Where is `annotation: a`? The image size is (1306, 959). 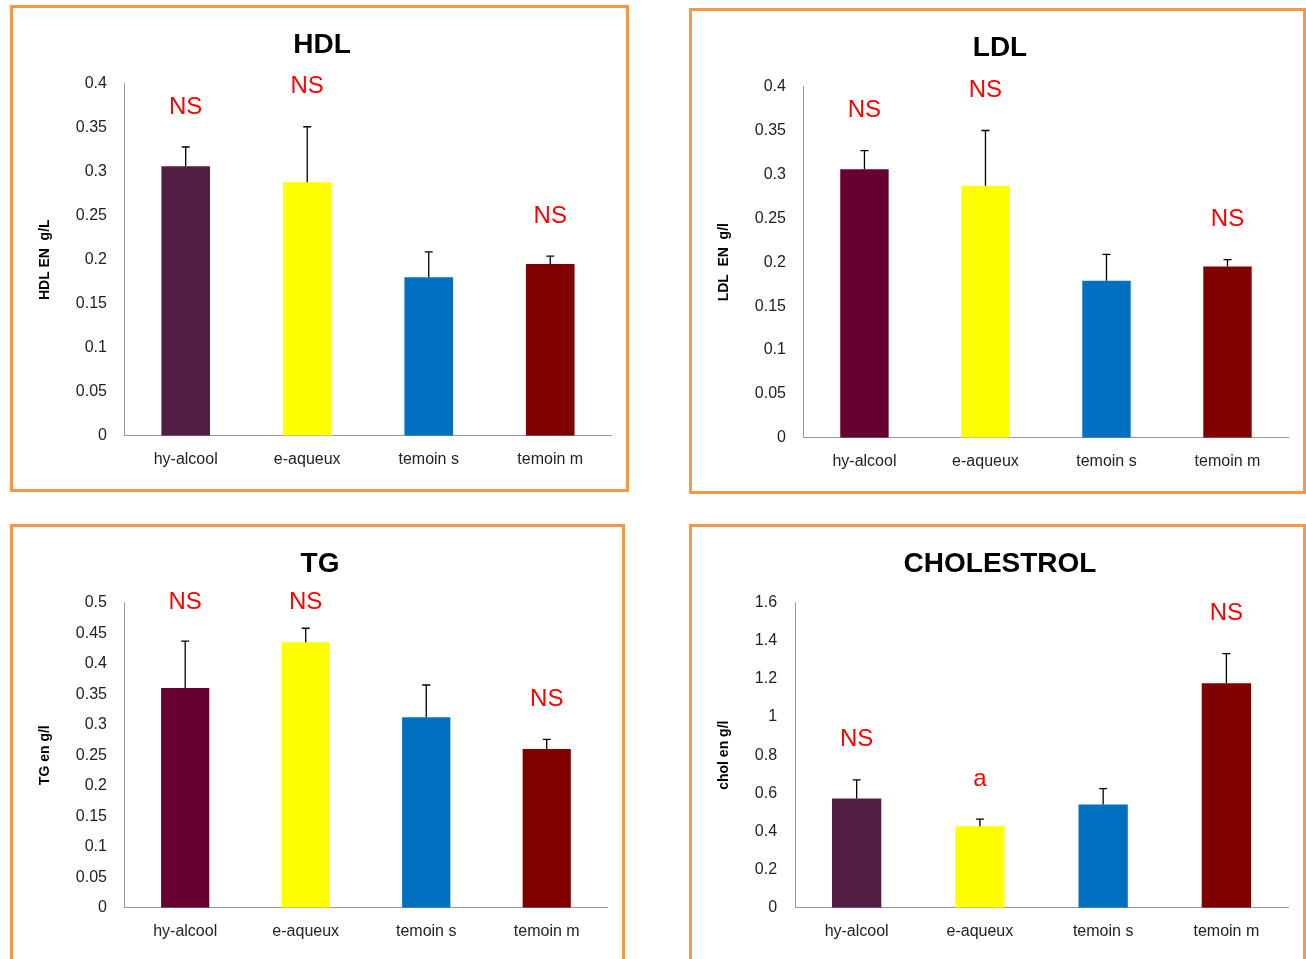 annotation: a is located at coordinates (980, 777).